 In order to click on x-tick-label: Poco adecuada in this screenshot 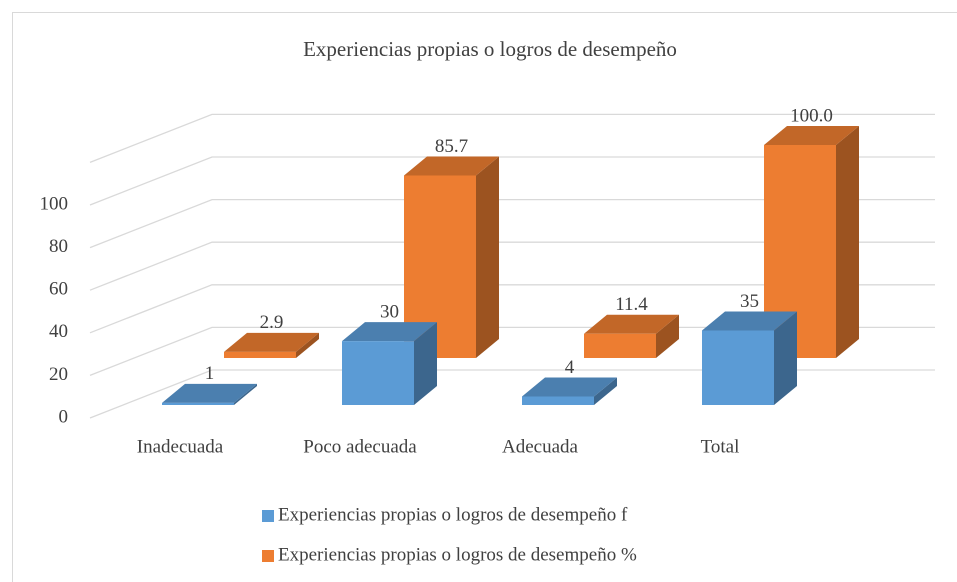, I will do `click(360, 446)`.